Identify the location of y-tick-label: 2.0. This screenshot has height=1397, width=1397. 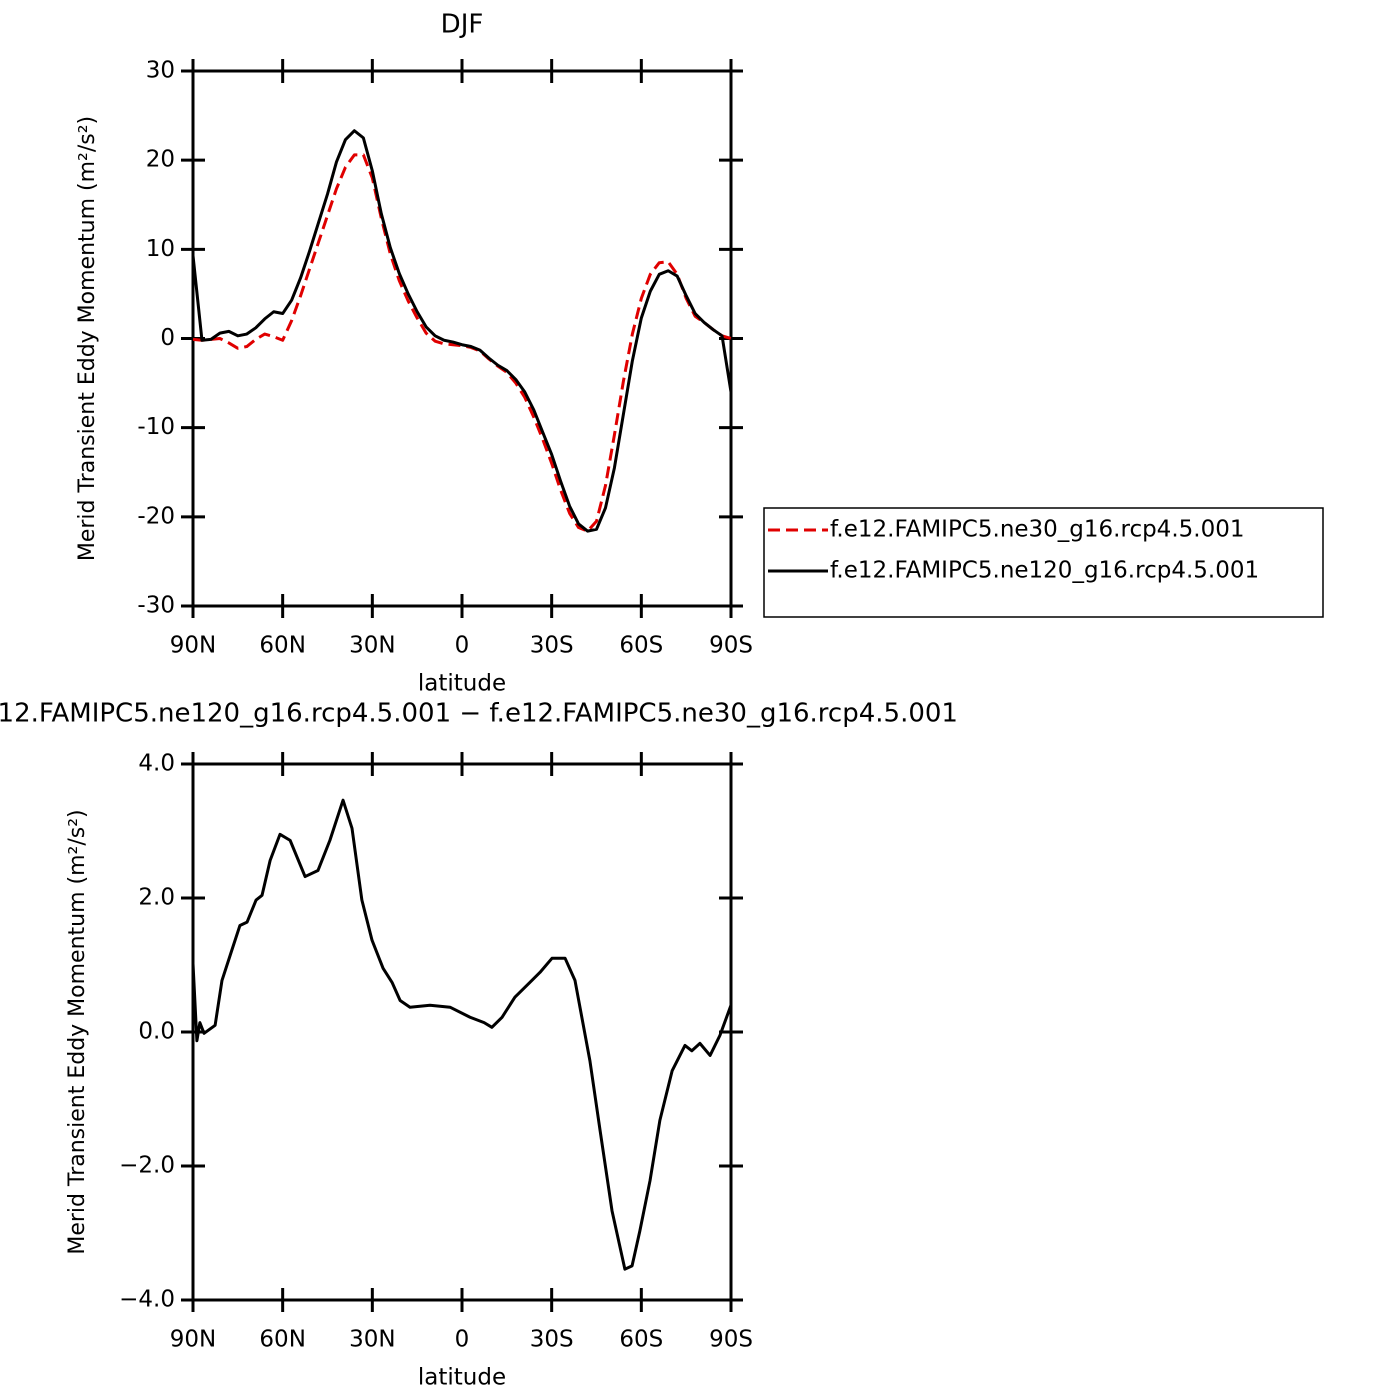
(156, 898).